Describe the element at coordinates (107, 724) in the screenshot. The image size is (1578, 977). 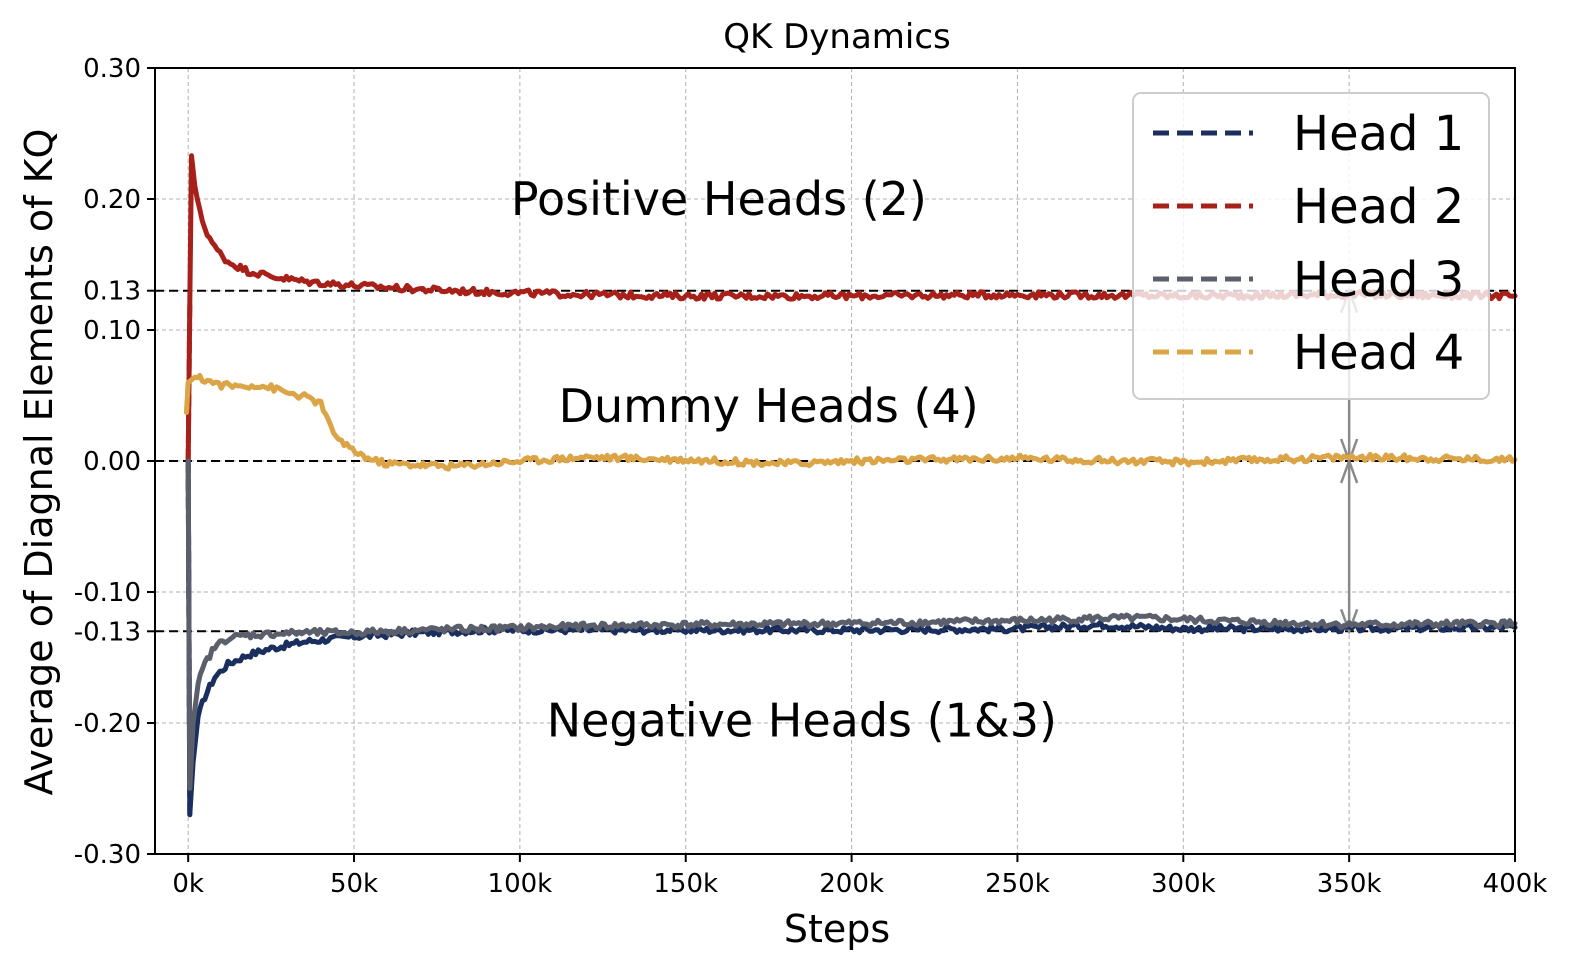
I see `y-tick-label: -0.20` at that location.